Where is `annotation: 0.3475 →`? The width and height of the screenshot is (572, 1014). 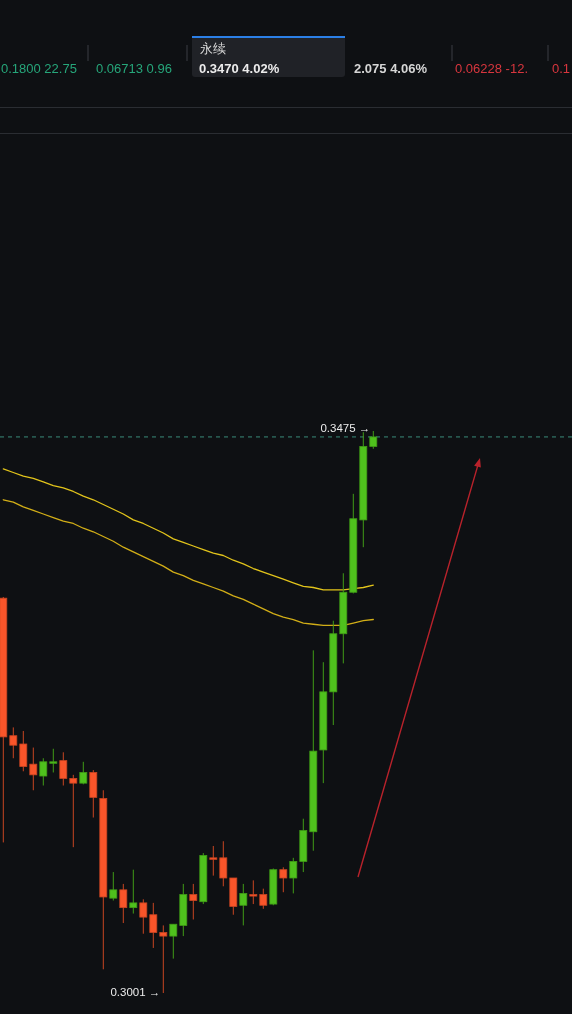 annotation: 0.3475 → is located at coordinates (345, 428).